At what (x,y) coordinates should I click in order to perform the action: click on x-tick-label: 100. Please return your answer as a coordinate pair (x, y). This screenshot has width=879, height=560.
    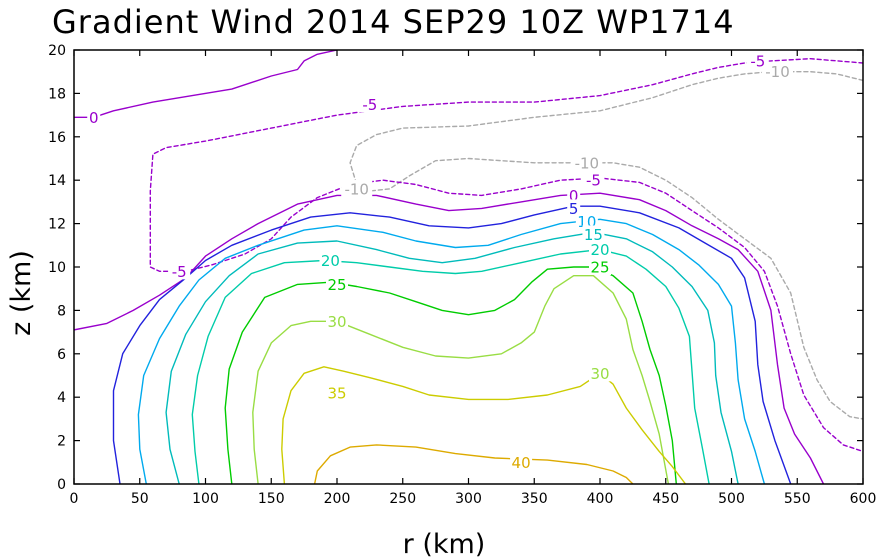
    Looking at the image, I should click on (205, 499).